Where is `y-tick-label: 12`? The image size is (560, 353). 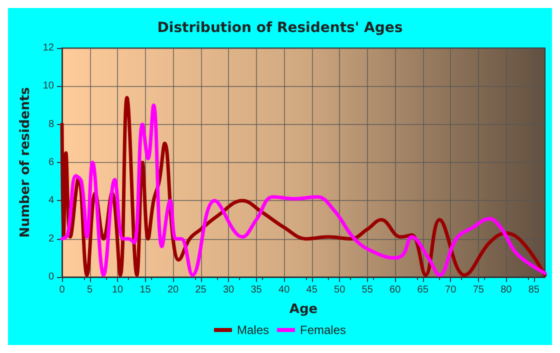 y-tick-label: 12 is located at coordinates (48, 48).